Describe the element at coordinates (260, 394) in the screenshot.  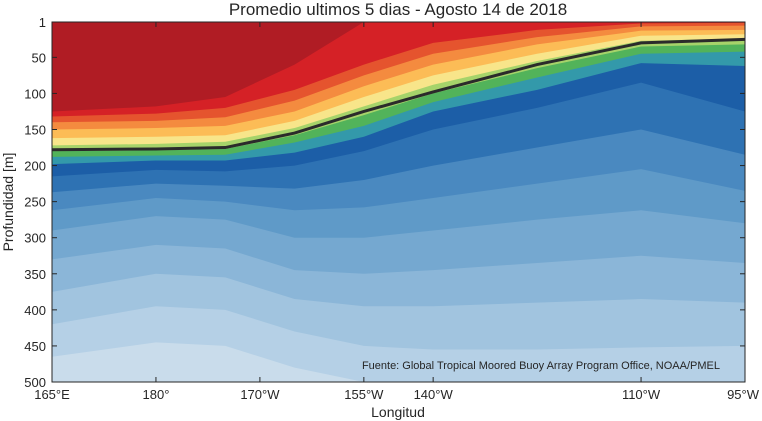
I see `x-tick-label: 170°W` at that location.